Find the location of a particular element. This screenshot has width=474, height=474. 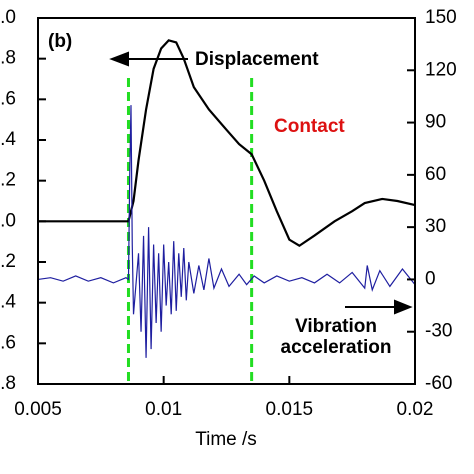

x-axis-label: Time /s is located at coordinates (226, 439).